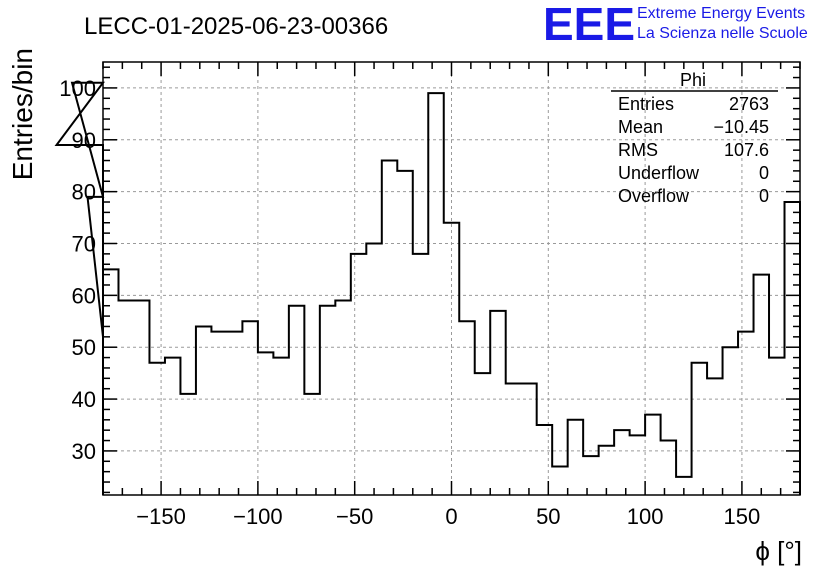  What do you see at coordinates (451, 516) in the screenshot?
I see `x-tick-label: 0` at bounding box center [451, 516].